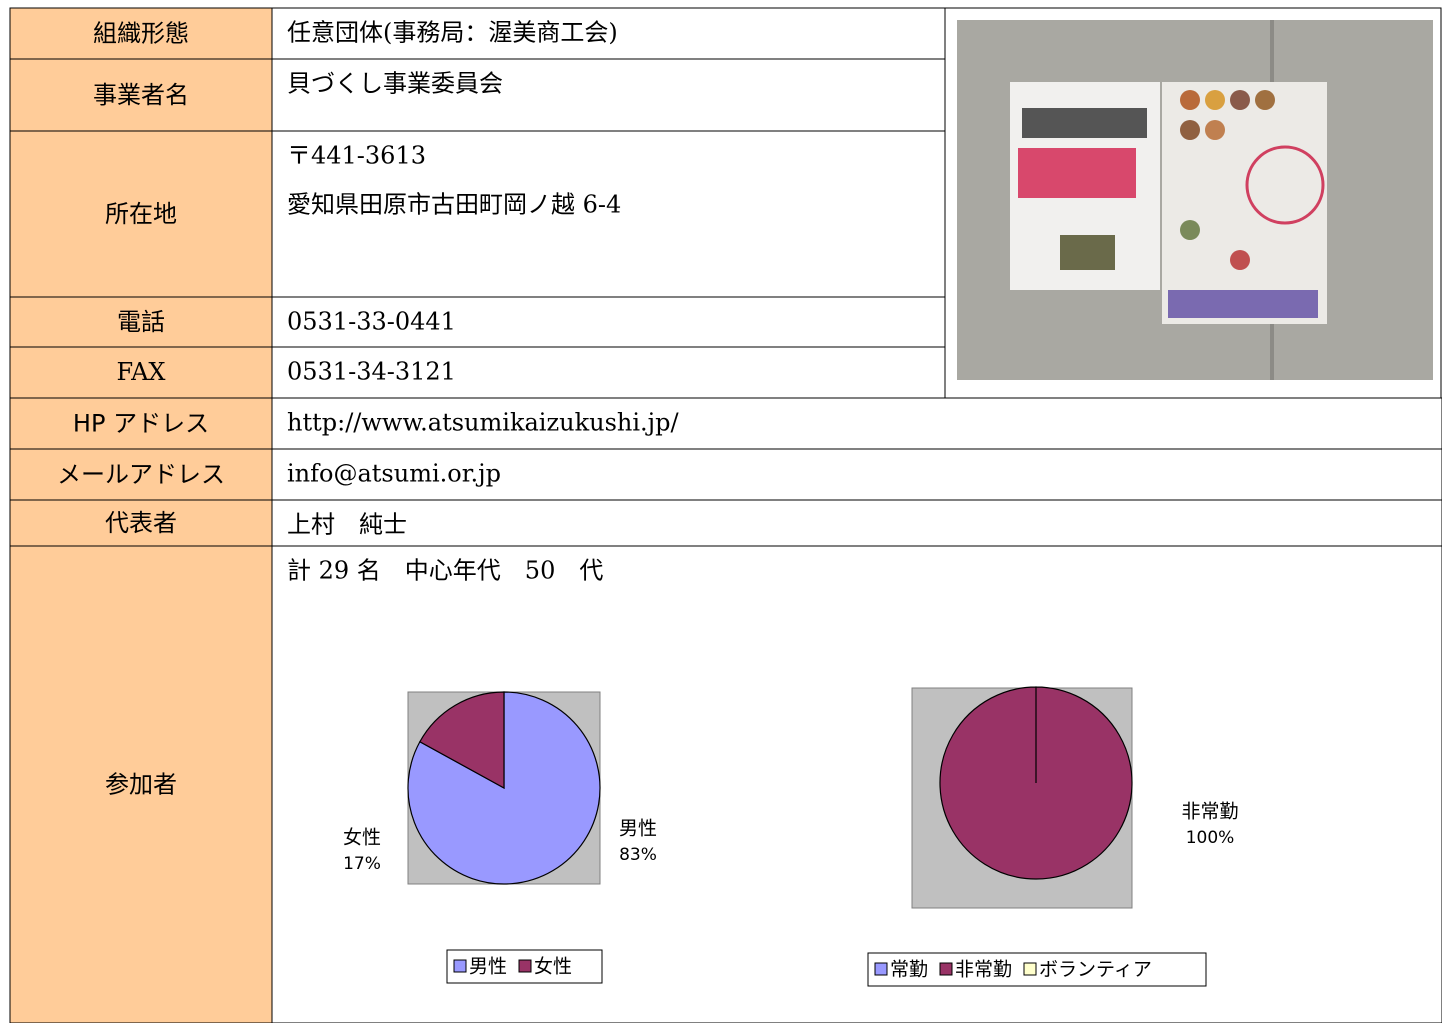  What do you see at coordinates (362, 864) in the screenshot?
I see `slice-value: 17%` at bounding box center [362, 864].